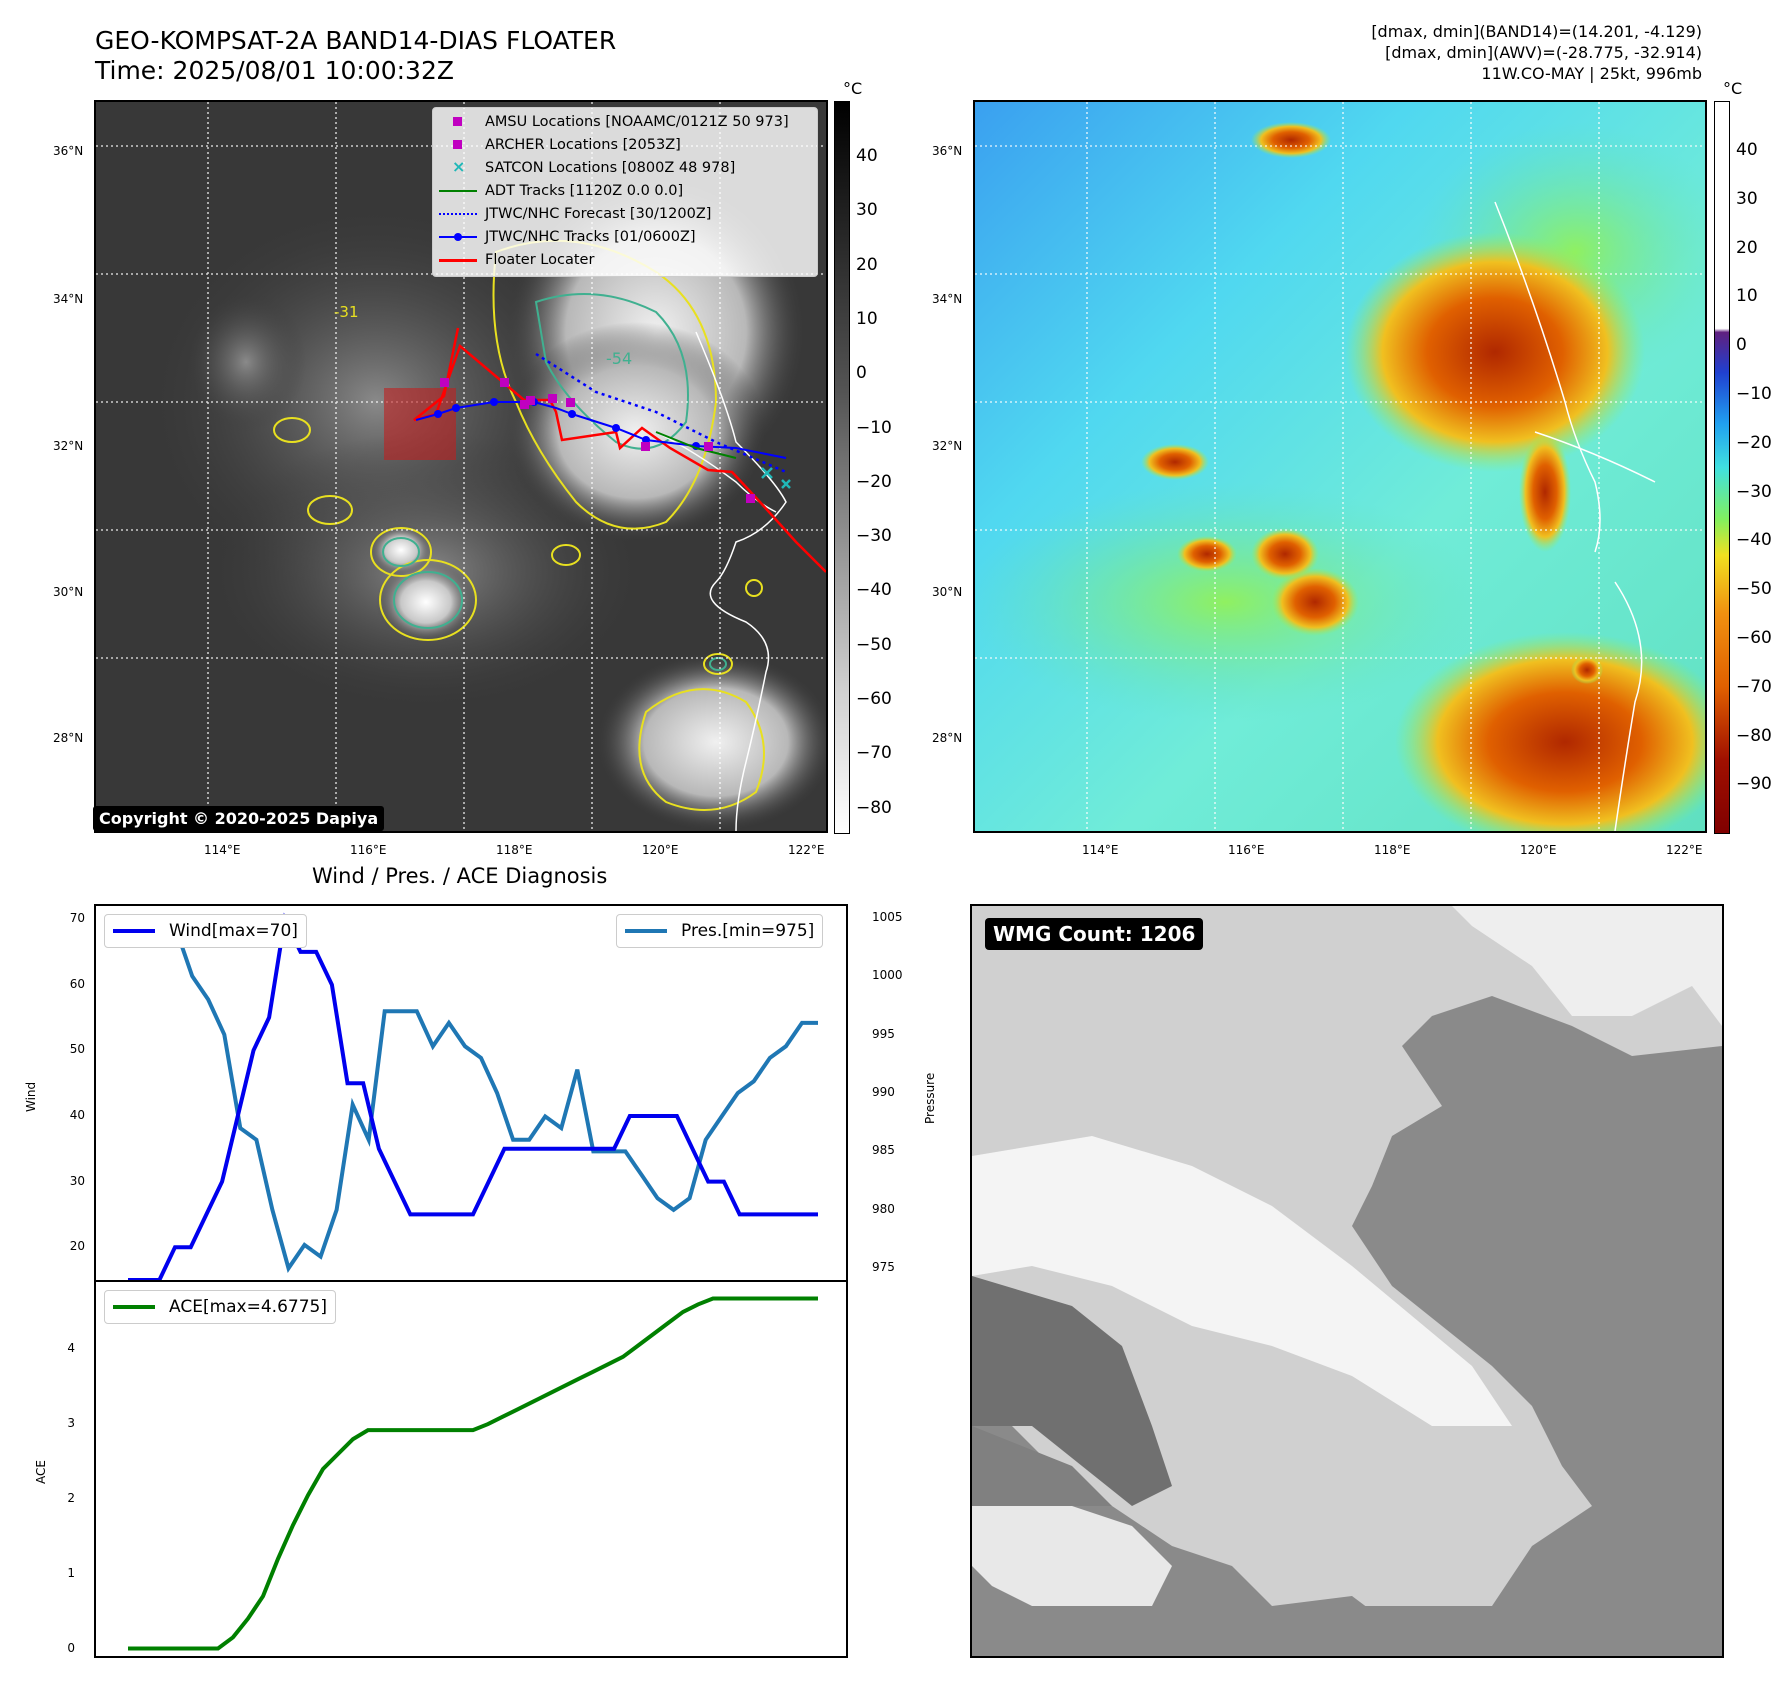 The image size is (1788, 1690). I want to click on adt-track, so click(696, 445).